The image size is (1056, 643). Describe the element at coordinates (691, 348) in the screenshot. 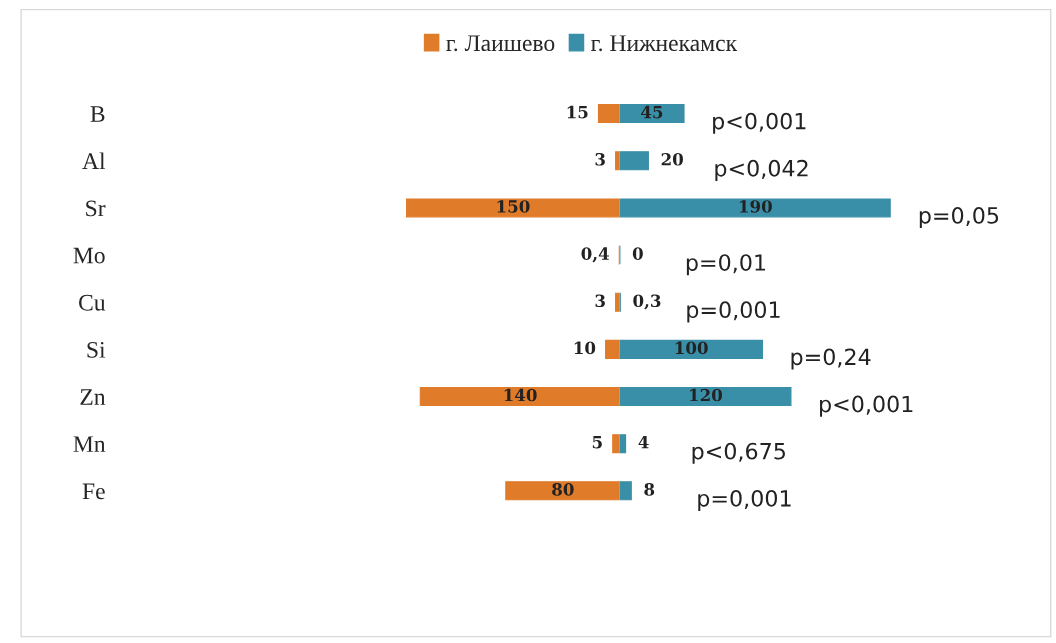

I see `data-label: 100` at that location.